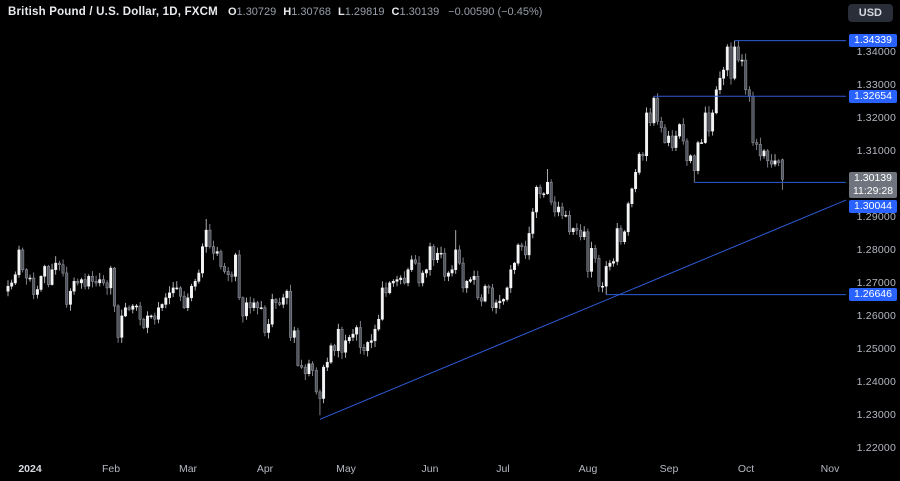 The image size is (900, 481). What do you see at coordinates (30, 469) in the screenshot?
I see `time-axis-year-label: 2024` at bounding box center [30, 469].